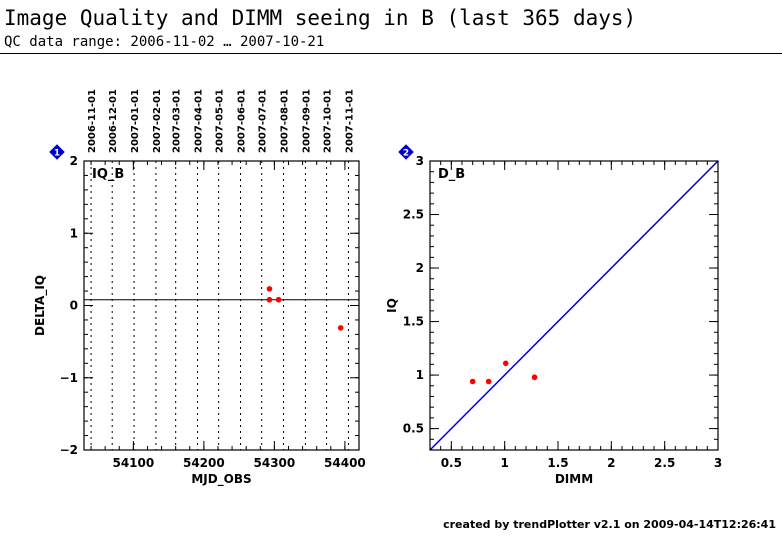 Image resolution: width=782 pixels, height=542 pixels. I want to click on x-tick-label: 54300, so click(275, 463).